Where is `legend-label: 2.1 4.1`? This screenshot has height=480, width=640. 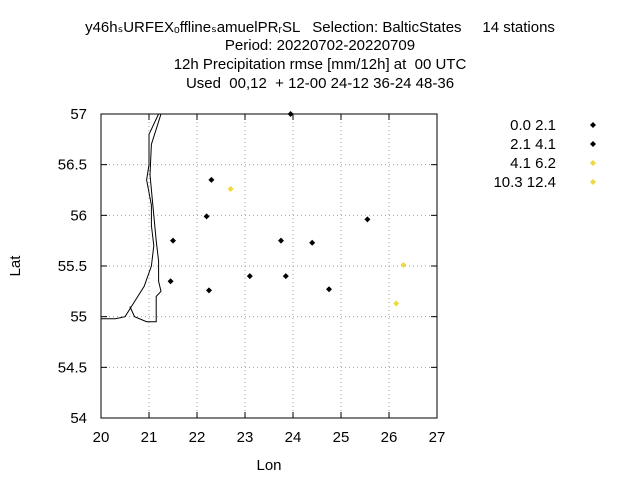
legend-label: 2.1 4.1 is located at coordinates (533, 144).